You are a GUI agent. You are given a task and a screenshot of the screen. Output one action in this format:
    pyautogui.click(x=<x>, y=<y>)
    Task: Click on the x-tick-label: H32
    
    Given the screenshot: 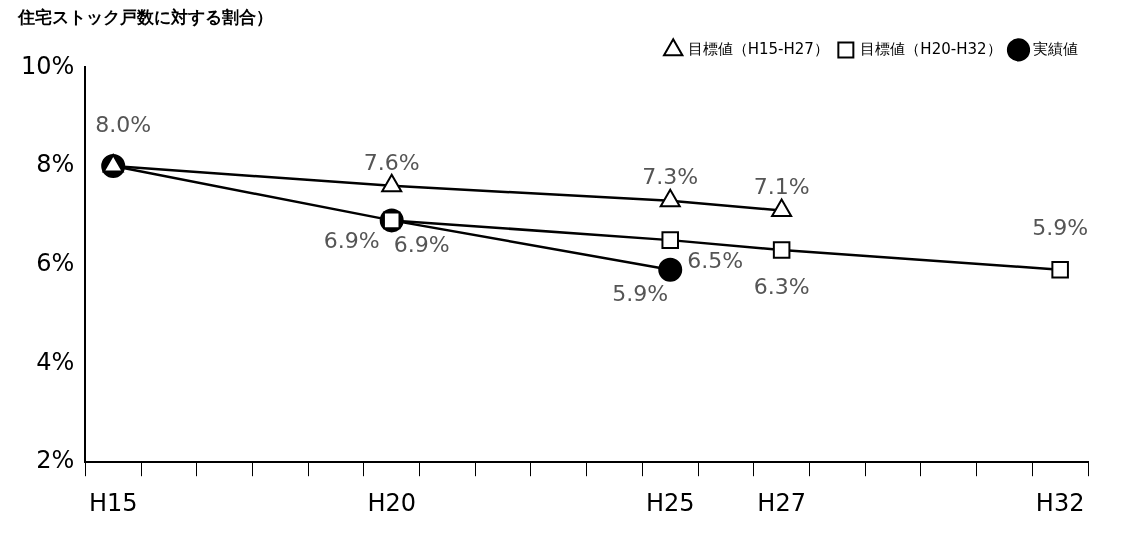 What is the action you would take?
    pyautogui.click(x=1060, y=502)
    